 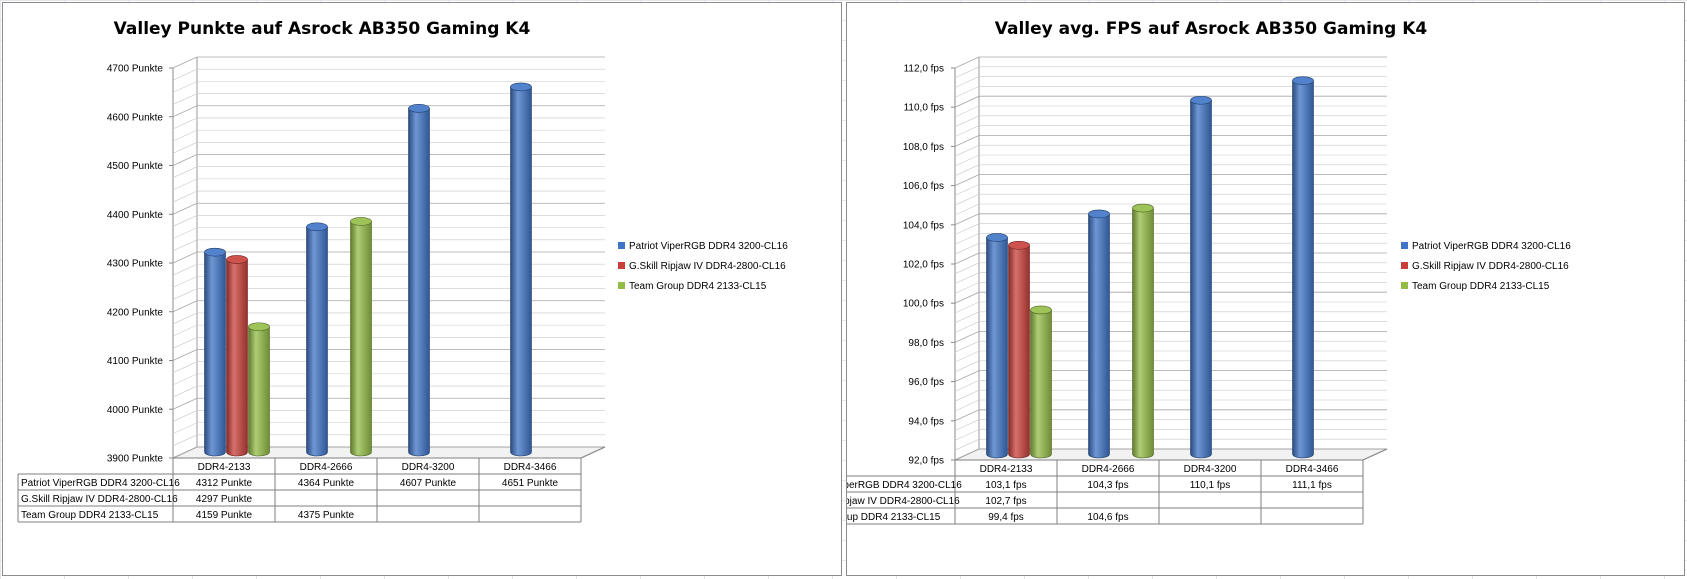 I want to click on legend-entry: Patriot ViperRGB DDR4 3200-CL16, so click(x=708, y=246).